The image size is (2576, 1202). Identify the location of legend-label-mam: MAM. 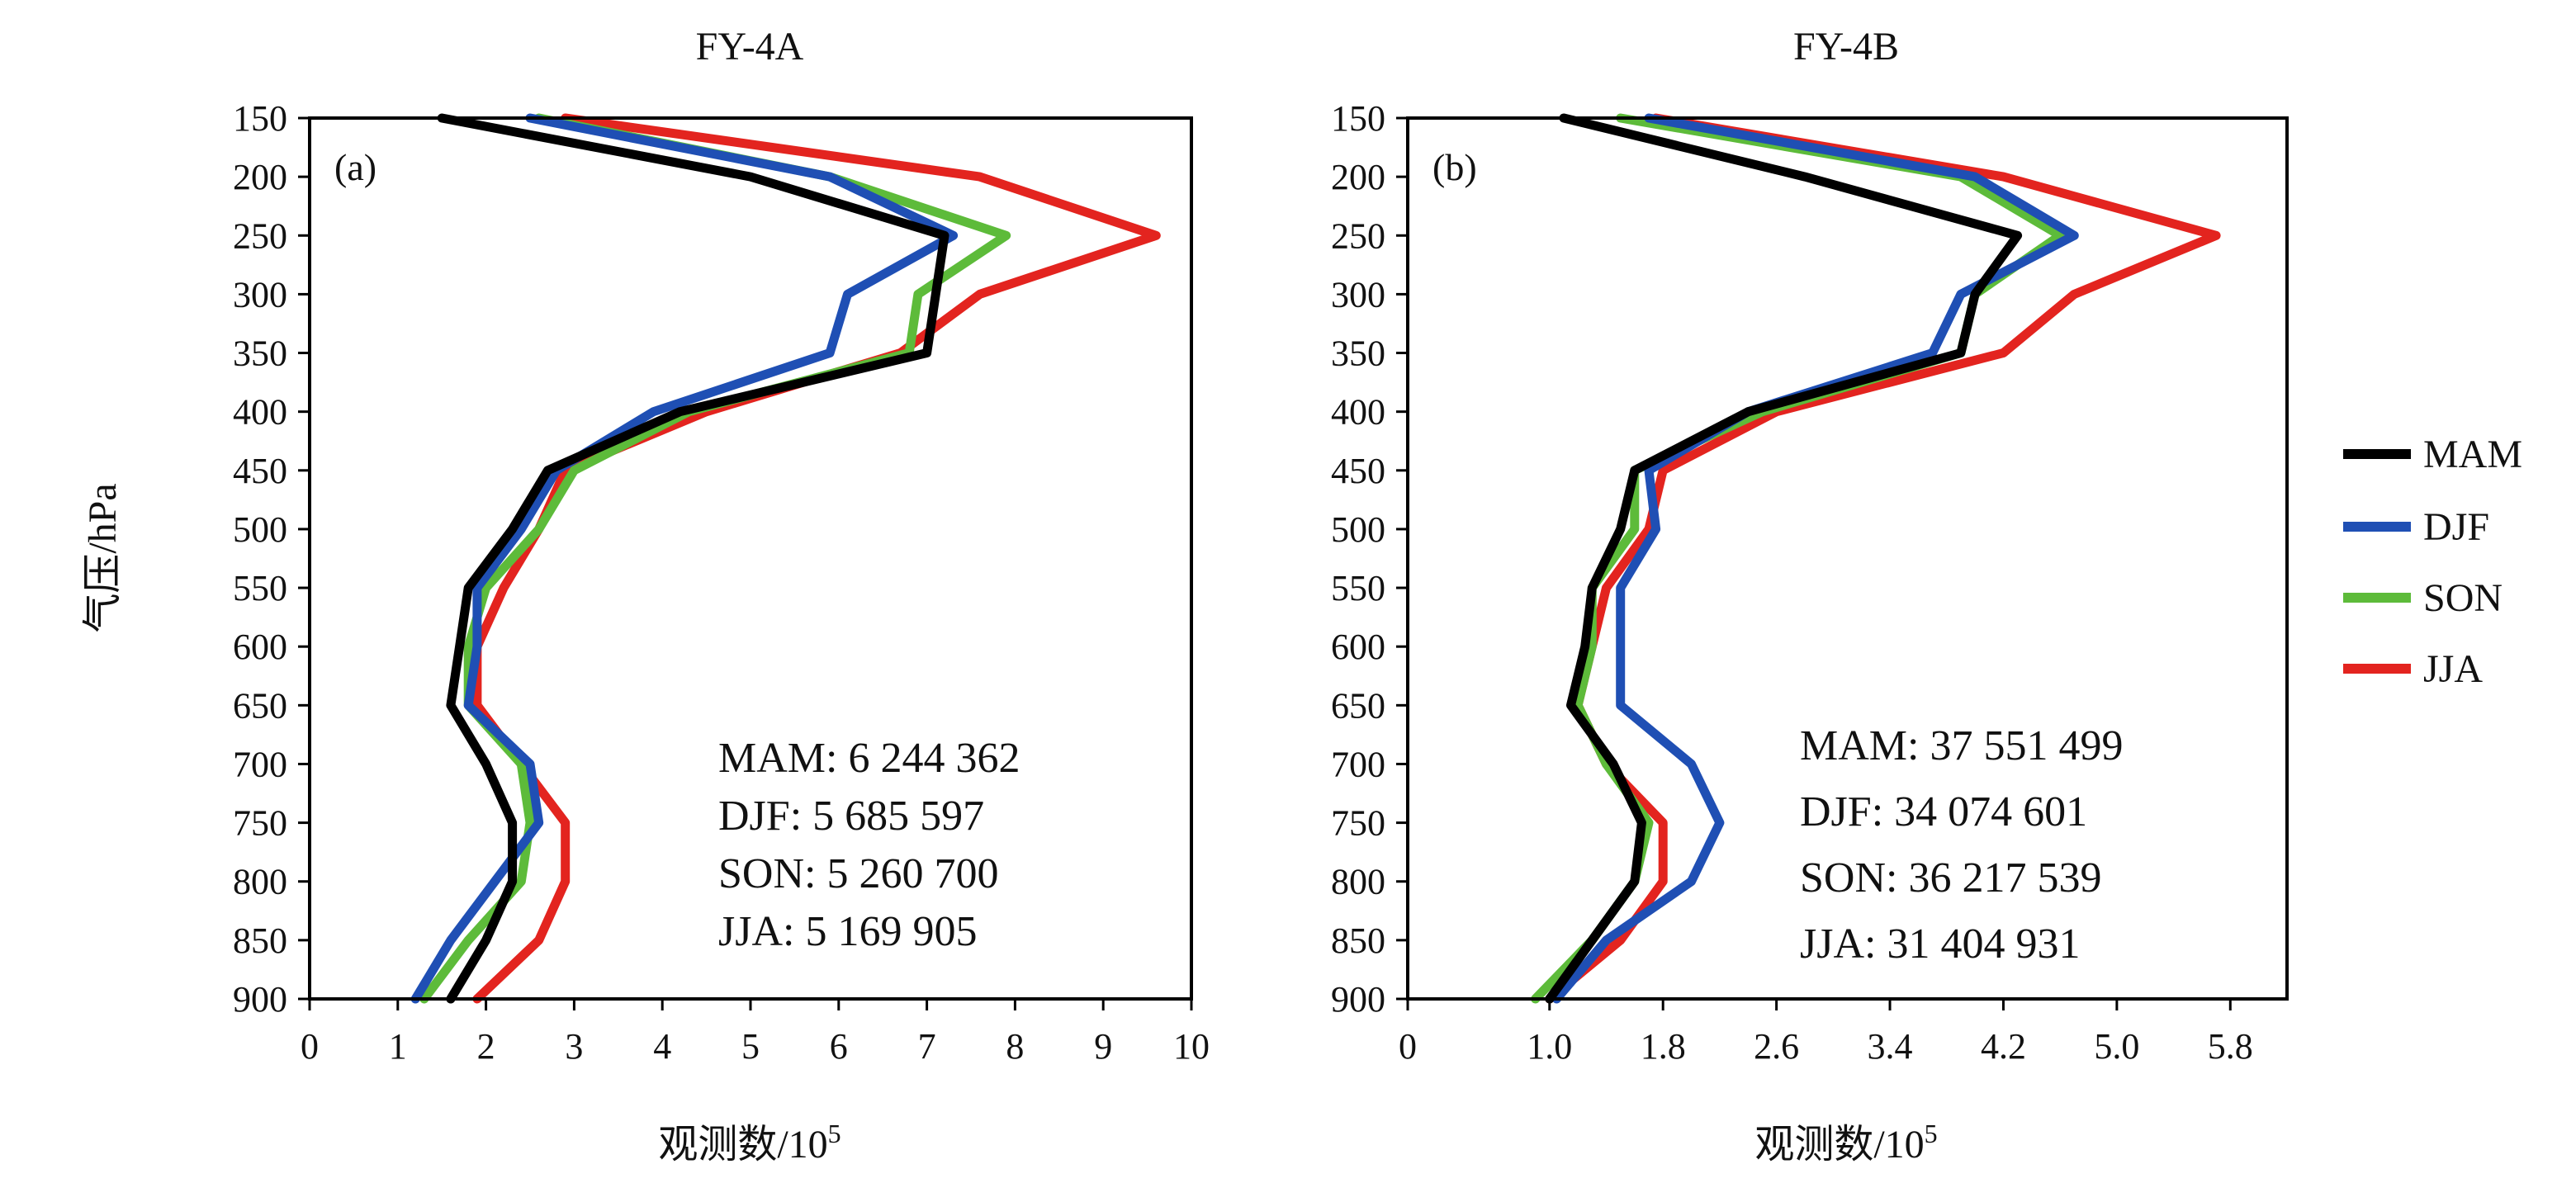
(2472, 454).